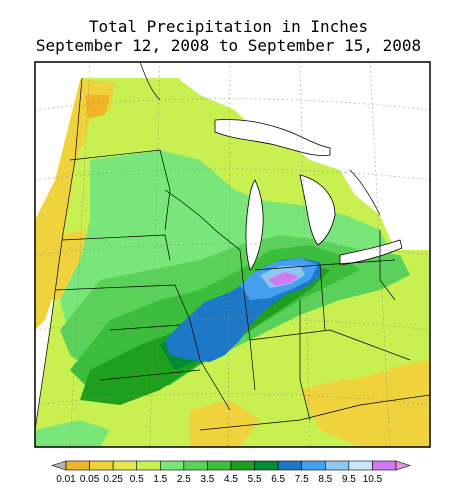 The height and width of the screenshot is (496, 457). I want to click on precip-region-se-yellow, so click(365, 403).